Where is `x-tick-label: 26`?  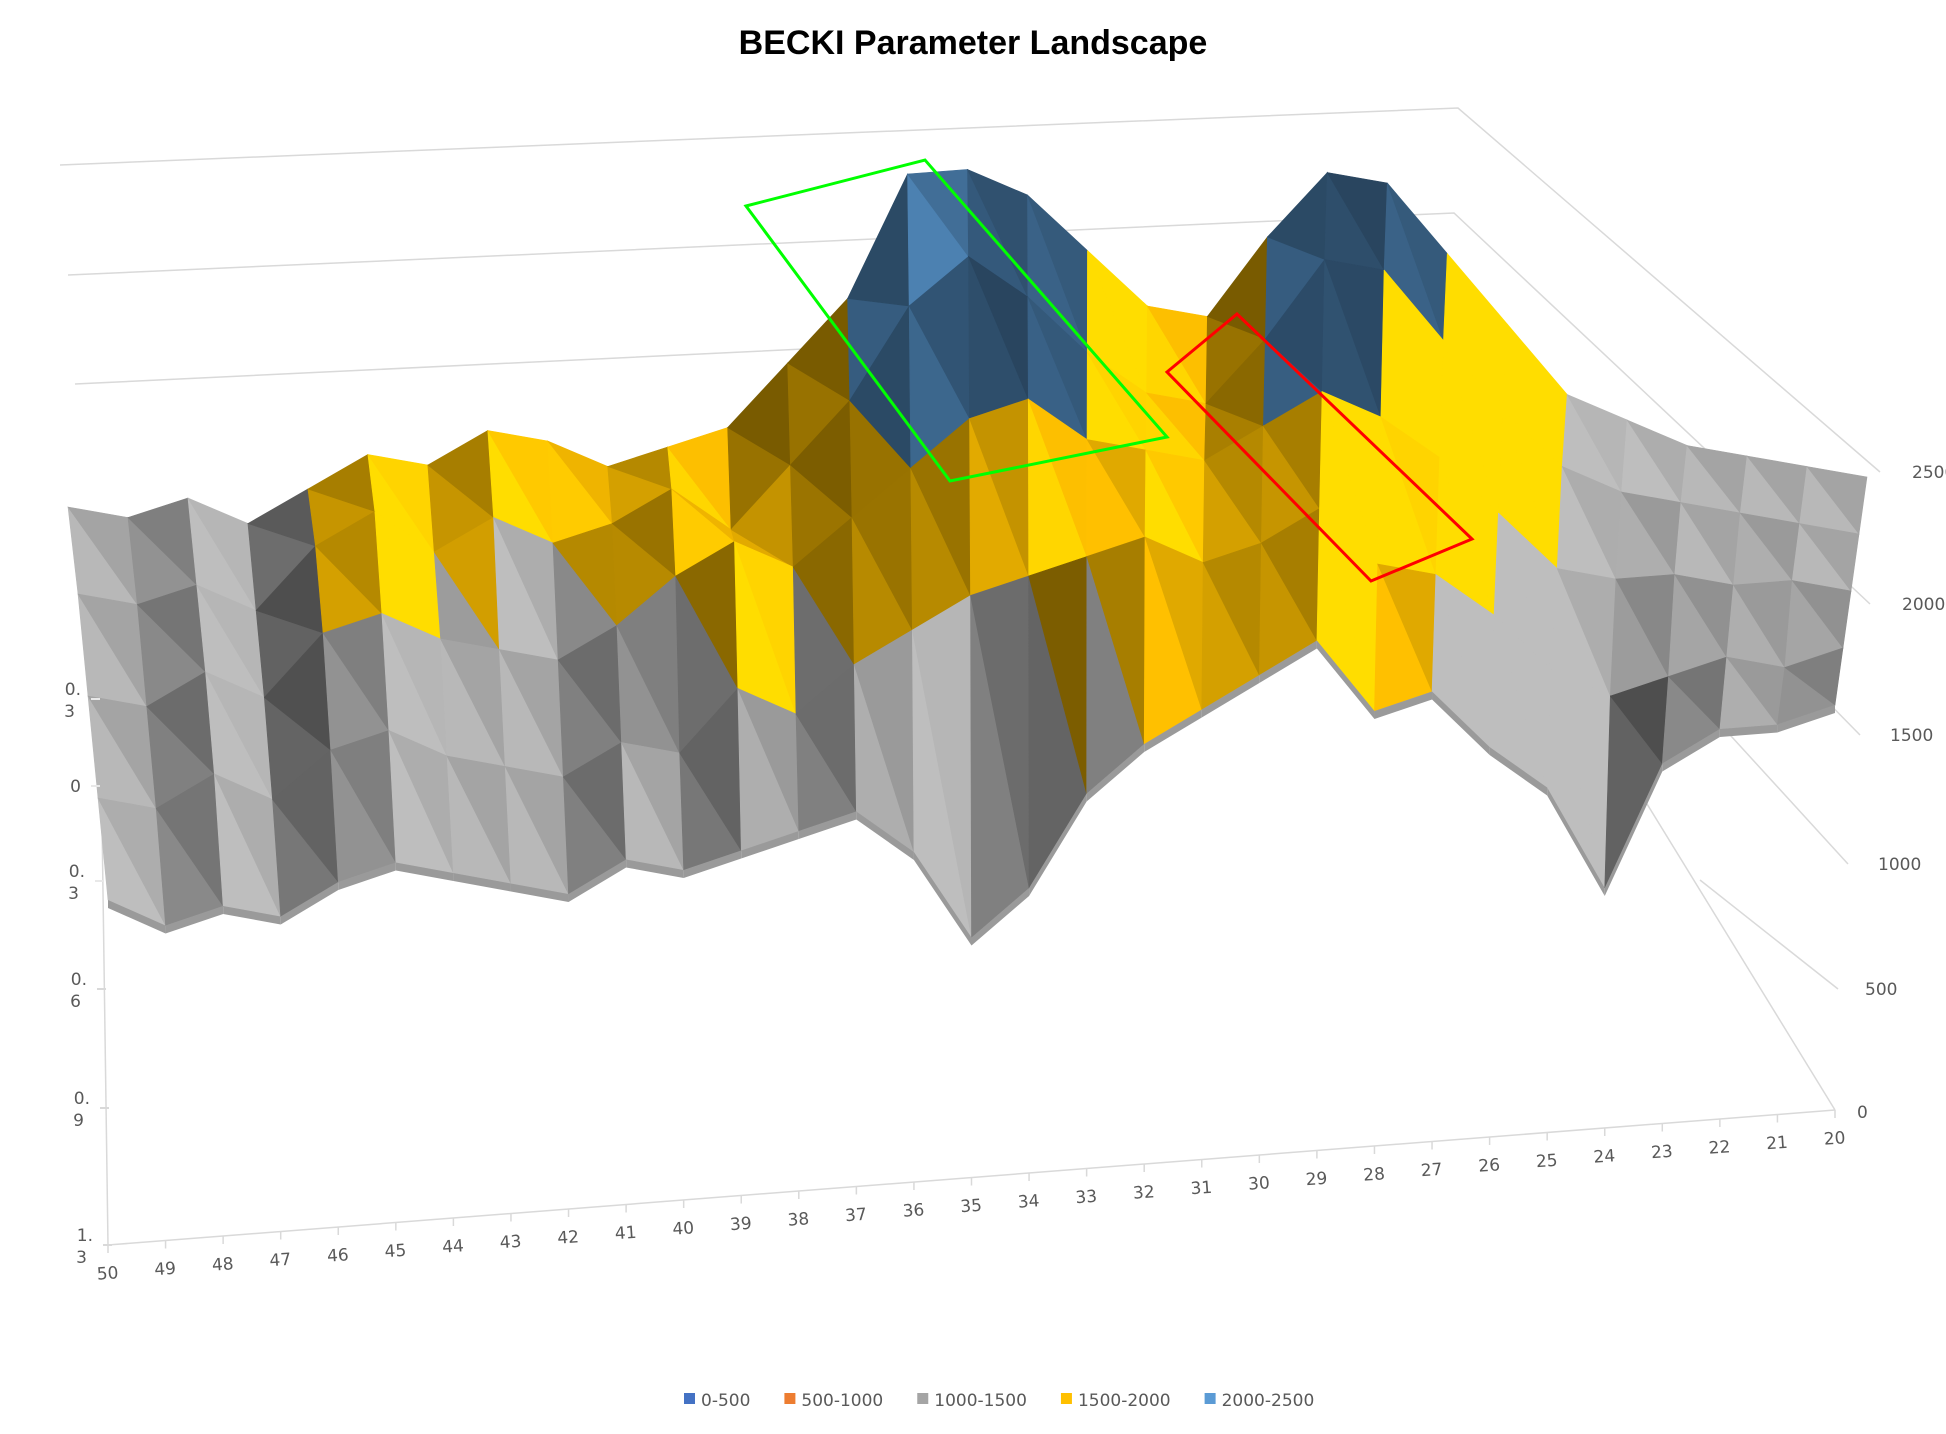
x-tick-label: 26 is located at coordinates (1489, 1165).